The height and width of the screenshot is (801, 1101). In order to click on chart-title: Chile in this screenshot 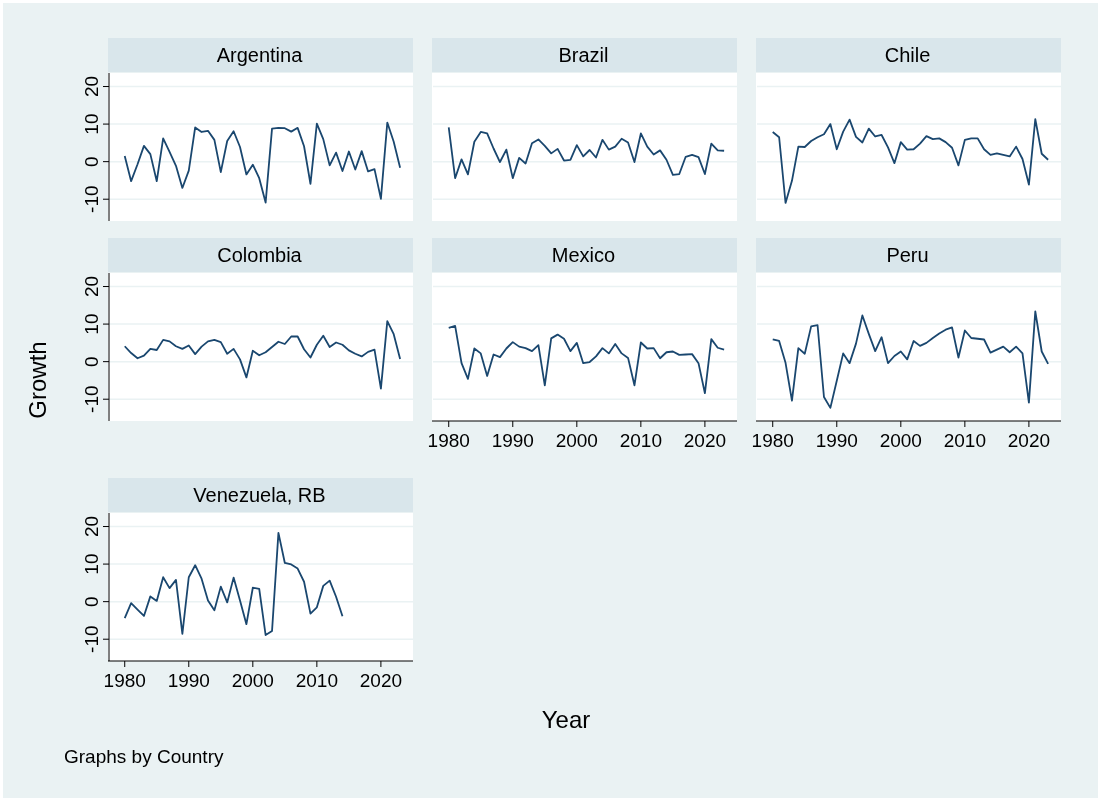, I will do `click(907, 55)`.